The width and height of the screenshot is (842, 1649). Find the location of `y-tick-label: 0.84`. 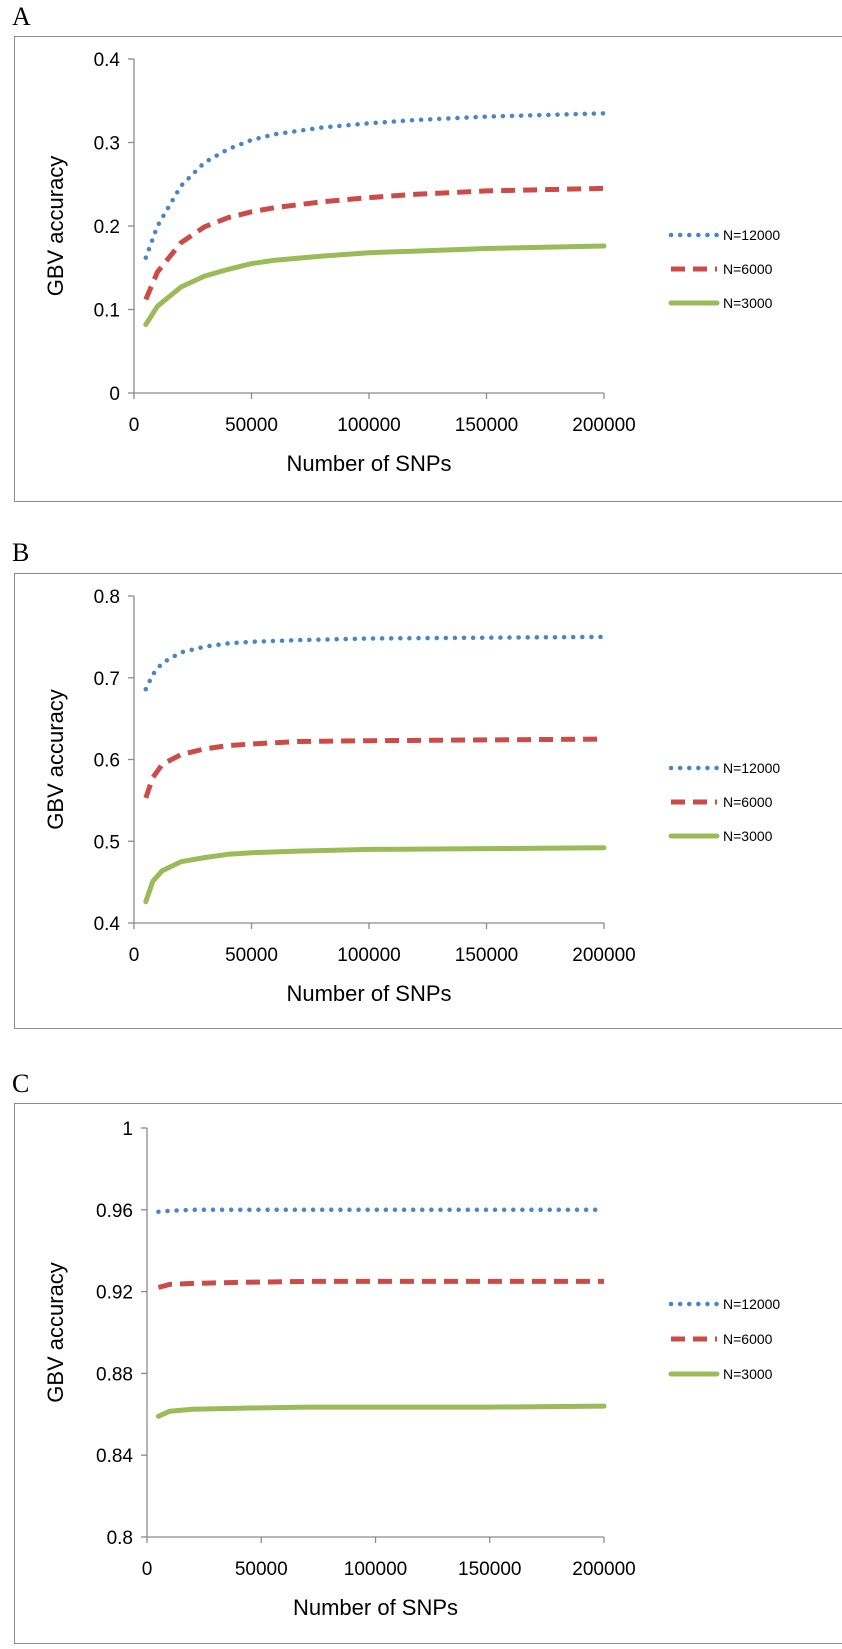

y-tick-label: 0.84 is located at coordinates (114, 1456).